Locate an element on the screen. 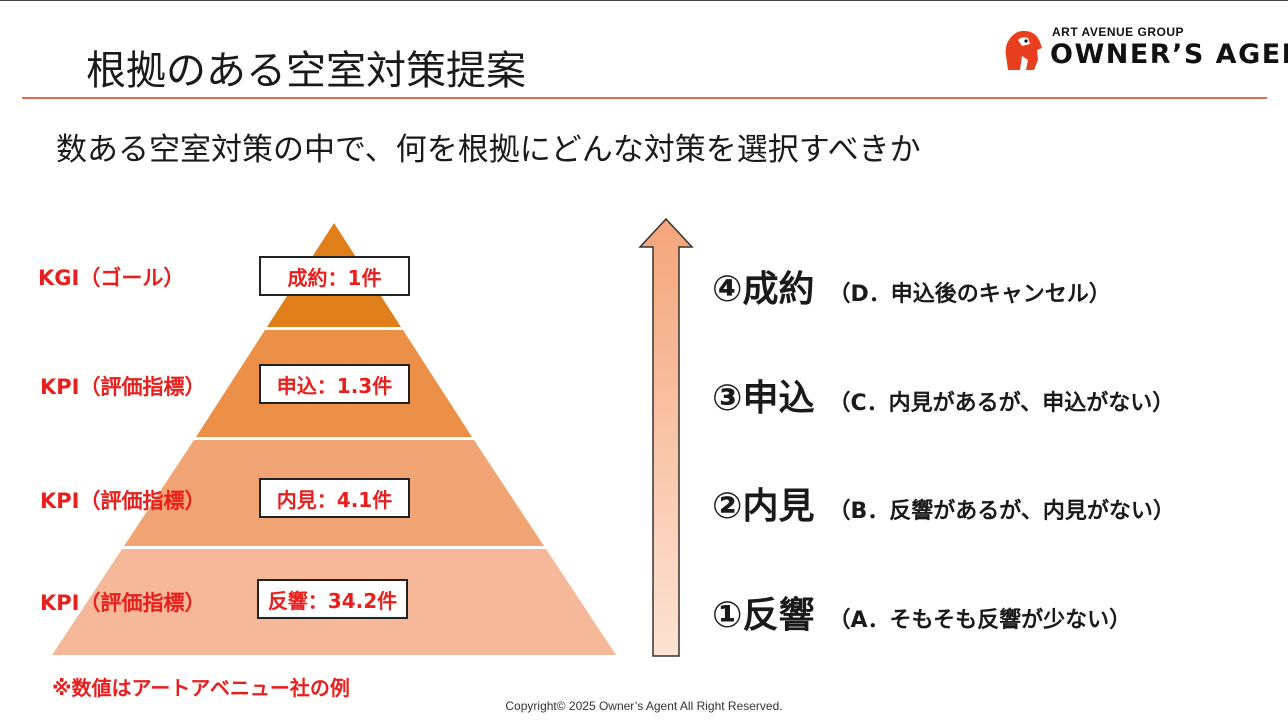 This screenshot has height=721, width=1288. example-note: ※数値はアートアベニュー社の例 is located at coordinates (201, 688).